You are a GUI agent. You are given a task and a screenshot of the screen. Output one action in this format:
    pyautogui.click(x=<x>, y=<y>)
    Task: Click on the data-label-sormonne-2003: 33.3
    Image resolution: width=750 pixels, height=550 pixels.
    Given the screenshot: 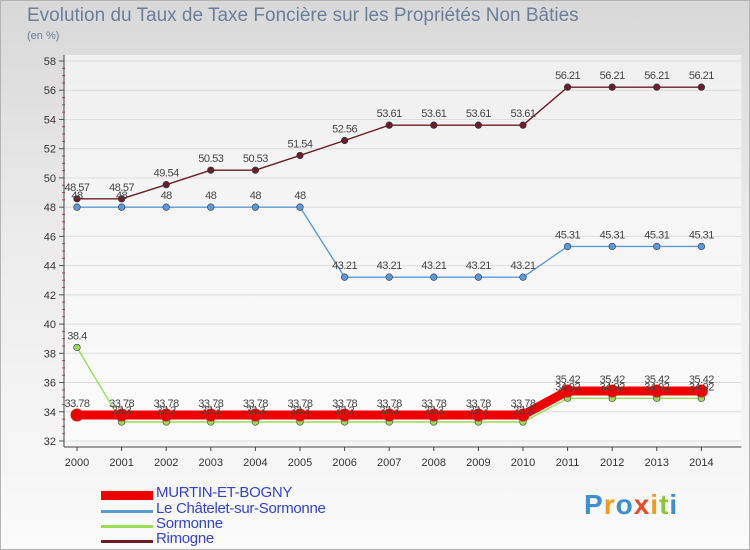 What is the action you would take?
    pyautogui.click(x=211, y=411)
    